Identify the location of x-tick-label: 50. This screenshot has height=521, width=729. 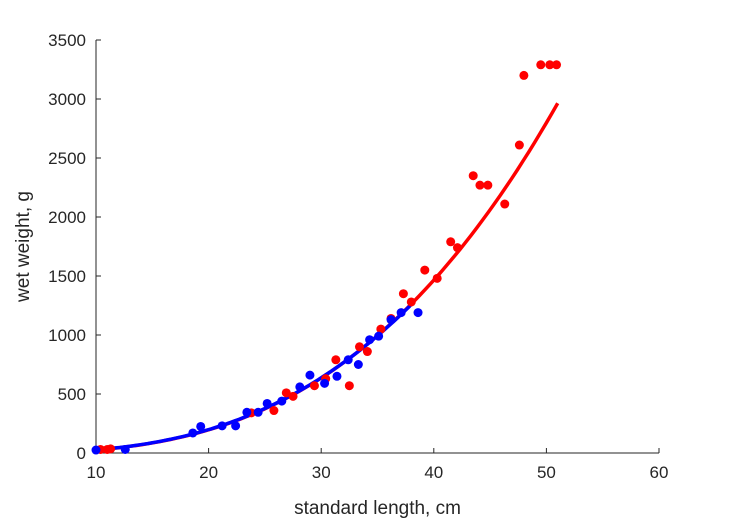
(546, 472).